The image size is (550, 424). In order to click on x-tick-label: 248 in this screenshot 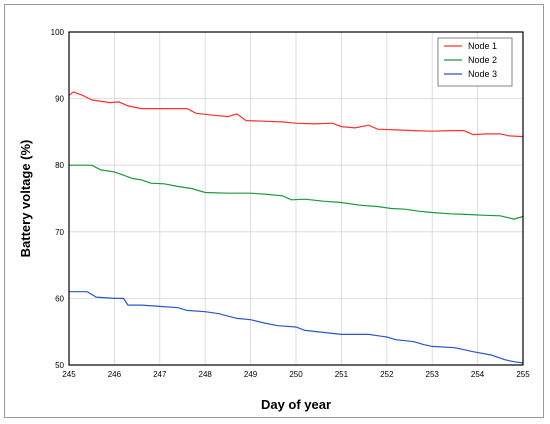, I will do `click(206, 374)`.